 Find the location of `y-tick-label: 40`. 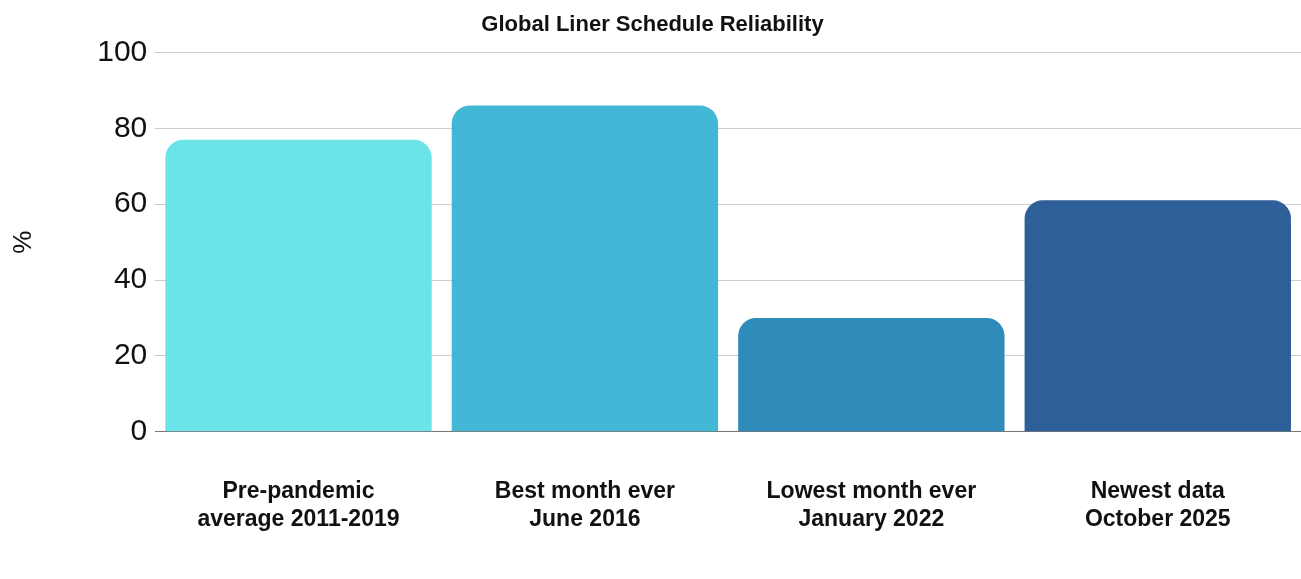

y-tick-label: 40 is located at coordinates (130, 278).